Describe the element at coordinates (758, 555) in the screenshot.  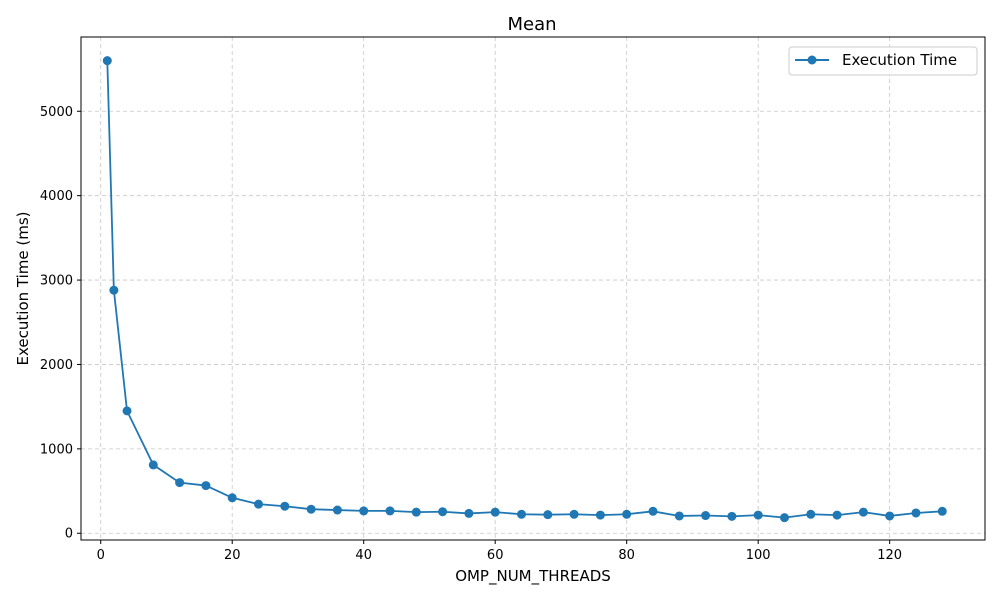
I see `x-tick-label: 100` at that location.